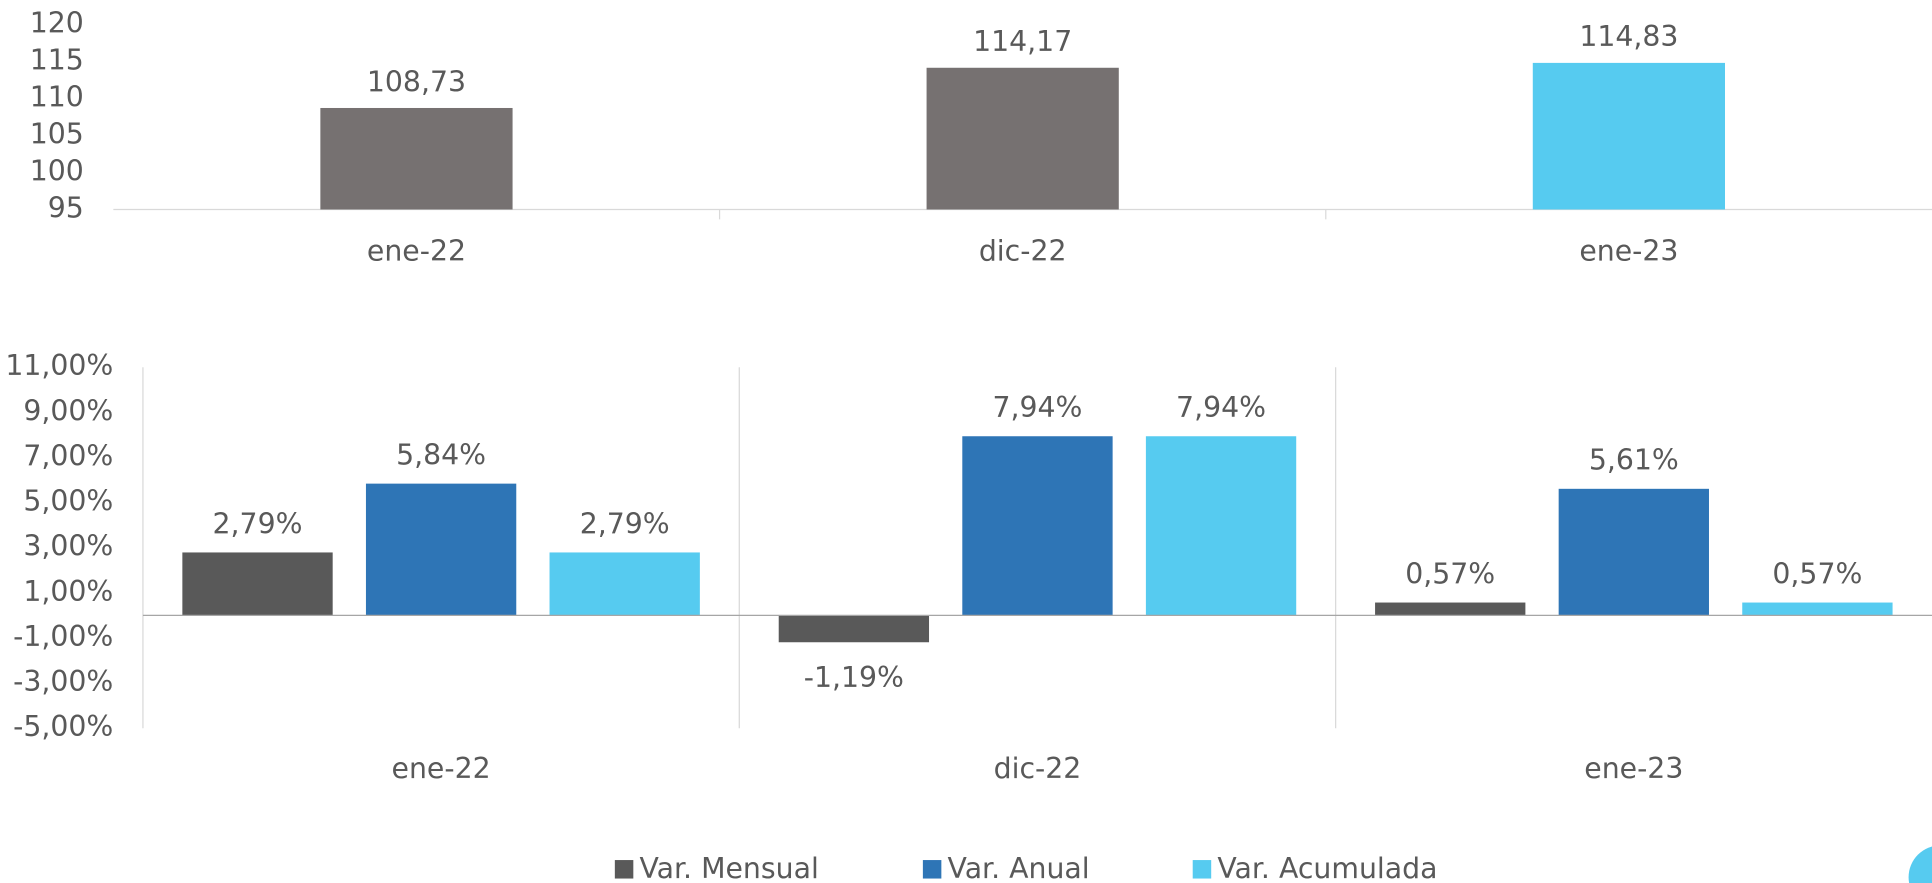  I want to click on y-tick-label: 120, so click(57, 23).